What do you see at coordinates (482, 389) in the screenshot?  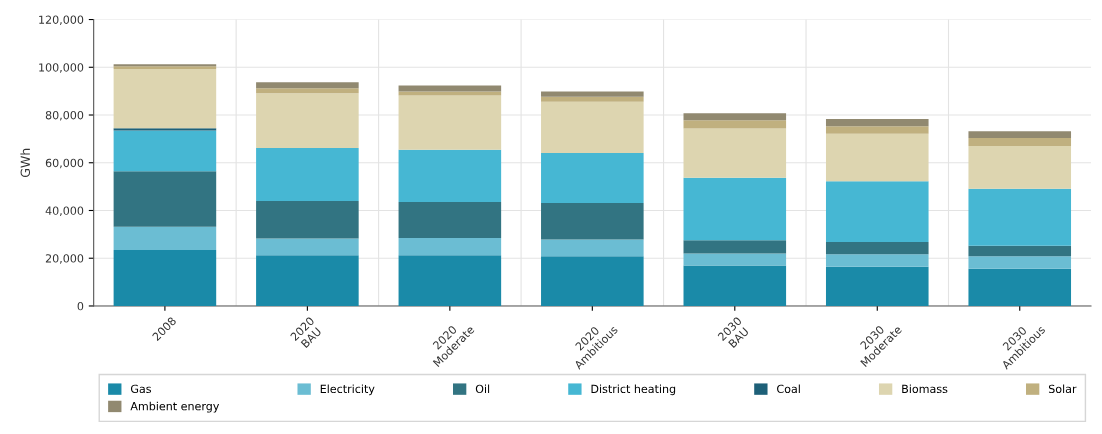 I see `legend-label: Oil` at bounding box center [482, 389].